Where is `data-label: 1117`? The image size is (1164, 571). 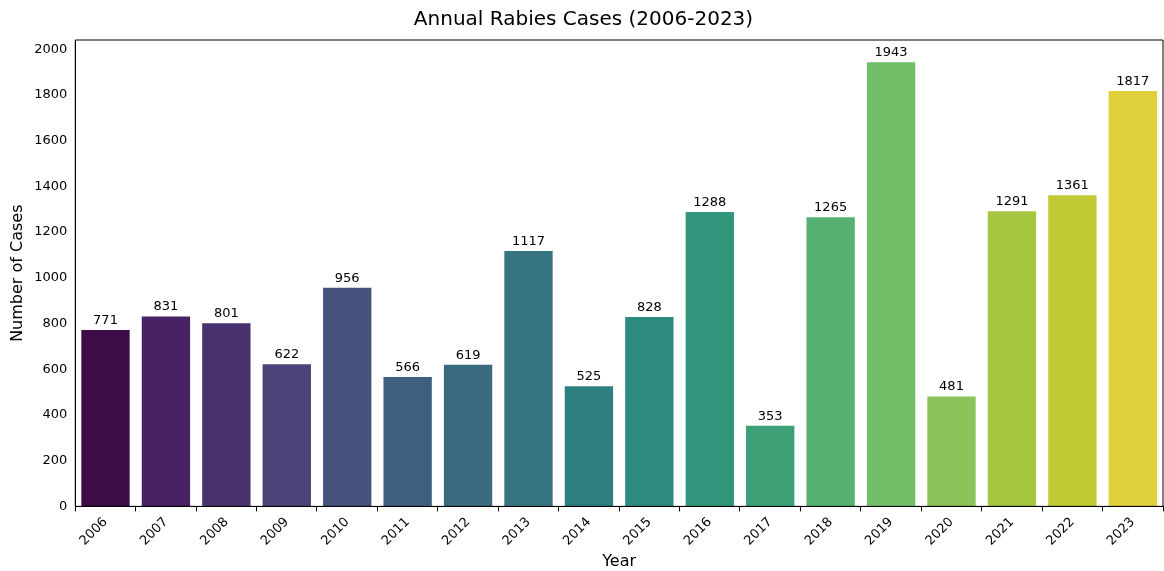 data-label: 1117 is located at coordinates (528, 240).